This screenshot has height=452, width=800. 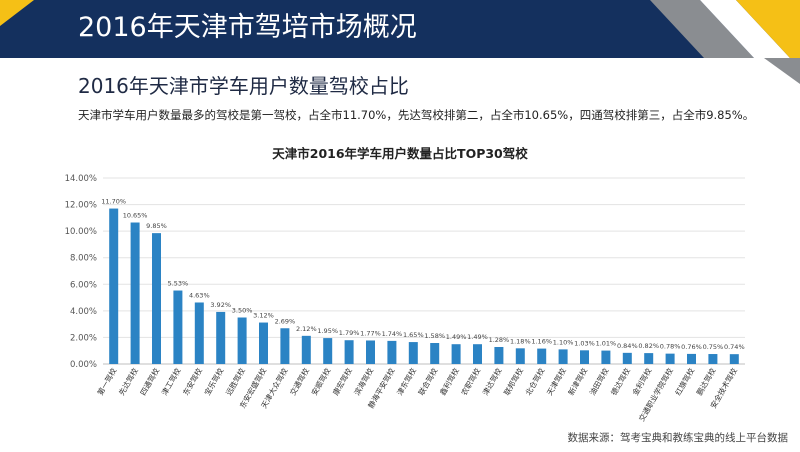 I want to click on data-label: 0.76%, so click(x=691, y=347).